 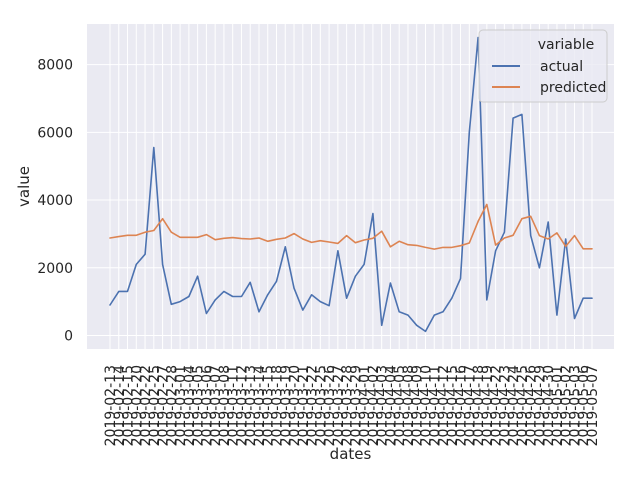 What do you see at coordinates (567, 405) in the screenshot?
I see `x-tick-label: 2019-05-02` at bounding box center [567, 405].